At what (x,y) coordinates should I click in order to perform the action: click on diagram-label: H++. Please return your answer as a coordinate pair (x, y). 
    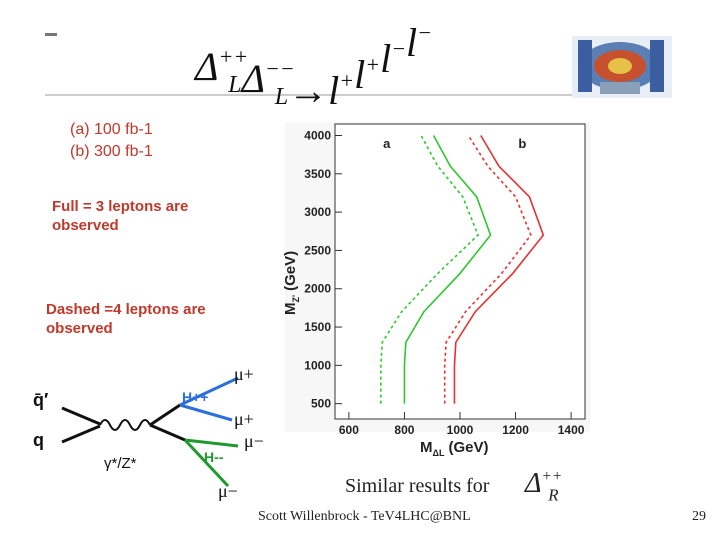
    Looking at the image, I should click on (195, 397).